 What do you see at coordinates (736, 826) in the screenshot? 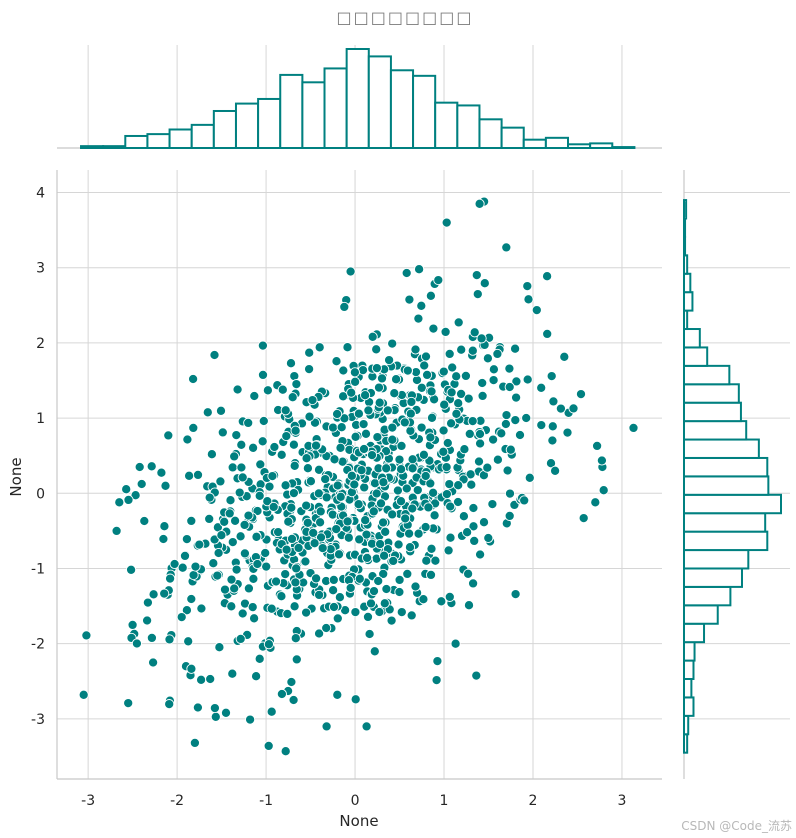
I see `watermark: CSDN @Code_流苏` at bounding box center [736, 826].